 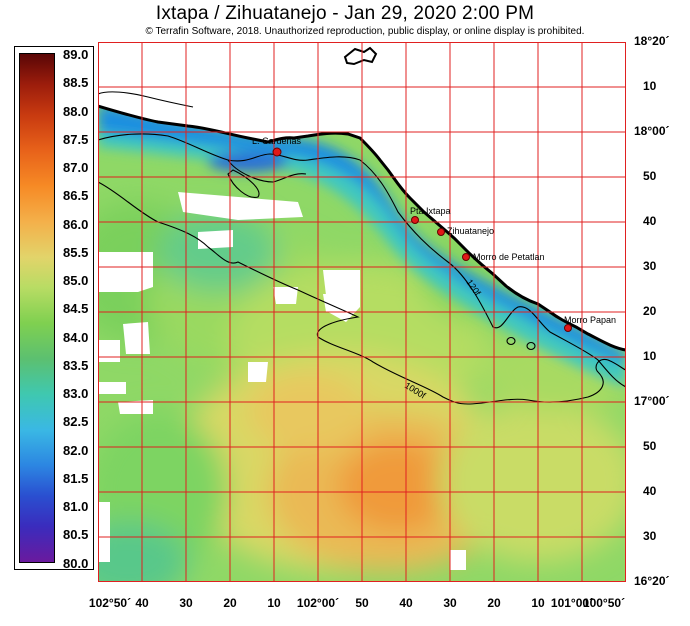 What do you see at coordinates (76, 535) in the screenshot?
I see `legend-label: 80.5` at bounding box center [76, 535].